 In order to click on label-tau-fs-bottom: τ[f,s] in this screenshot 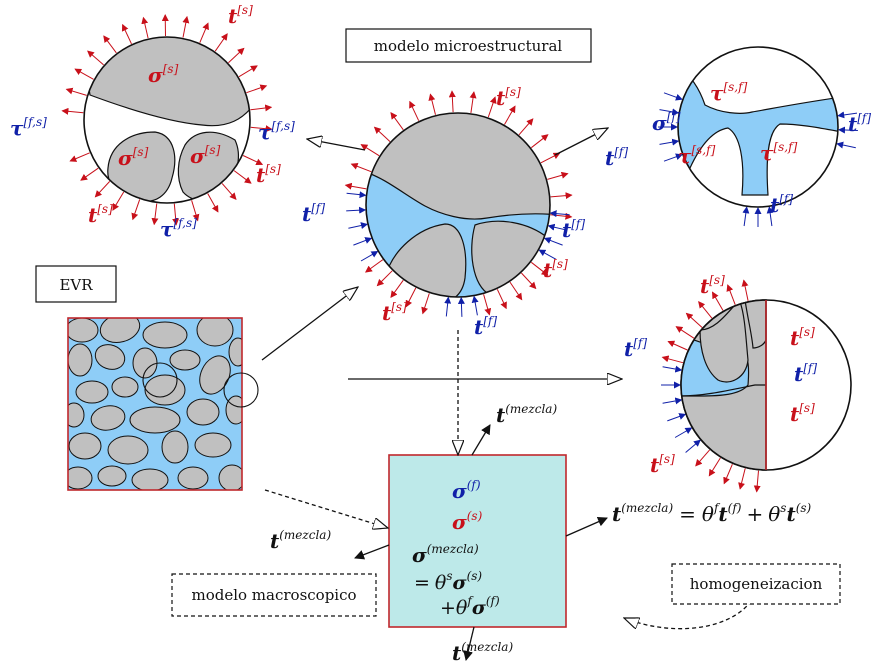, I will do `click(178, 228)`.